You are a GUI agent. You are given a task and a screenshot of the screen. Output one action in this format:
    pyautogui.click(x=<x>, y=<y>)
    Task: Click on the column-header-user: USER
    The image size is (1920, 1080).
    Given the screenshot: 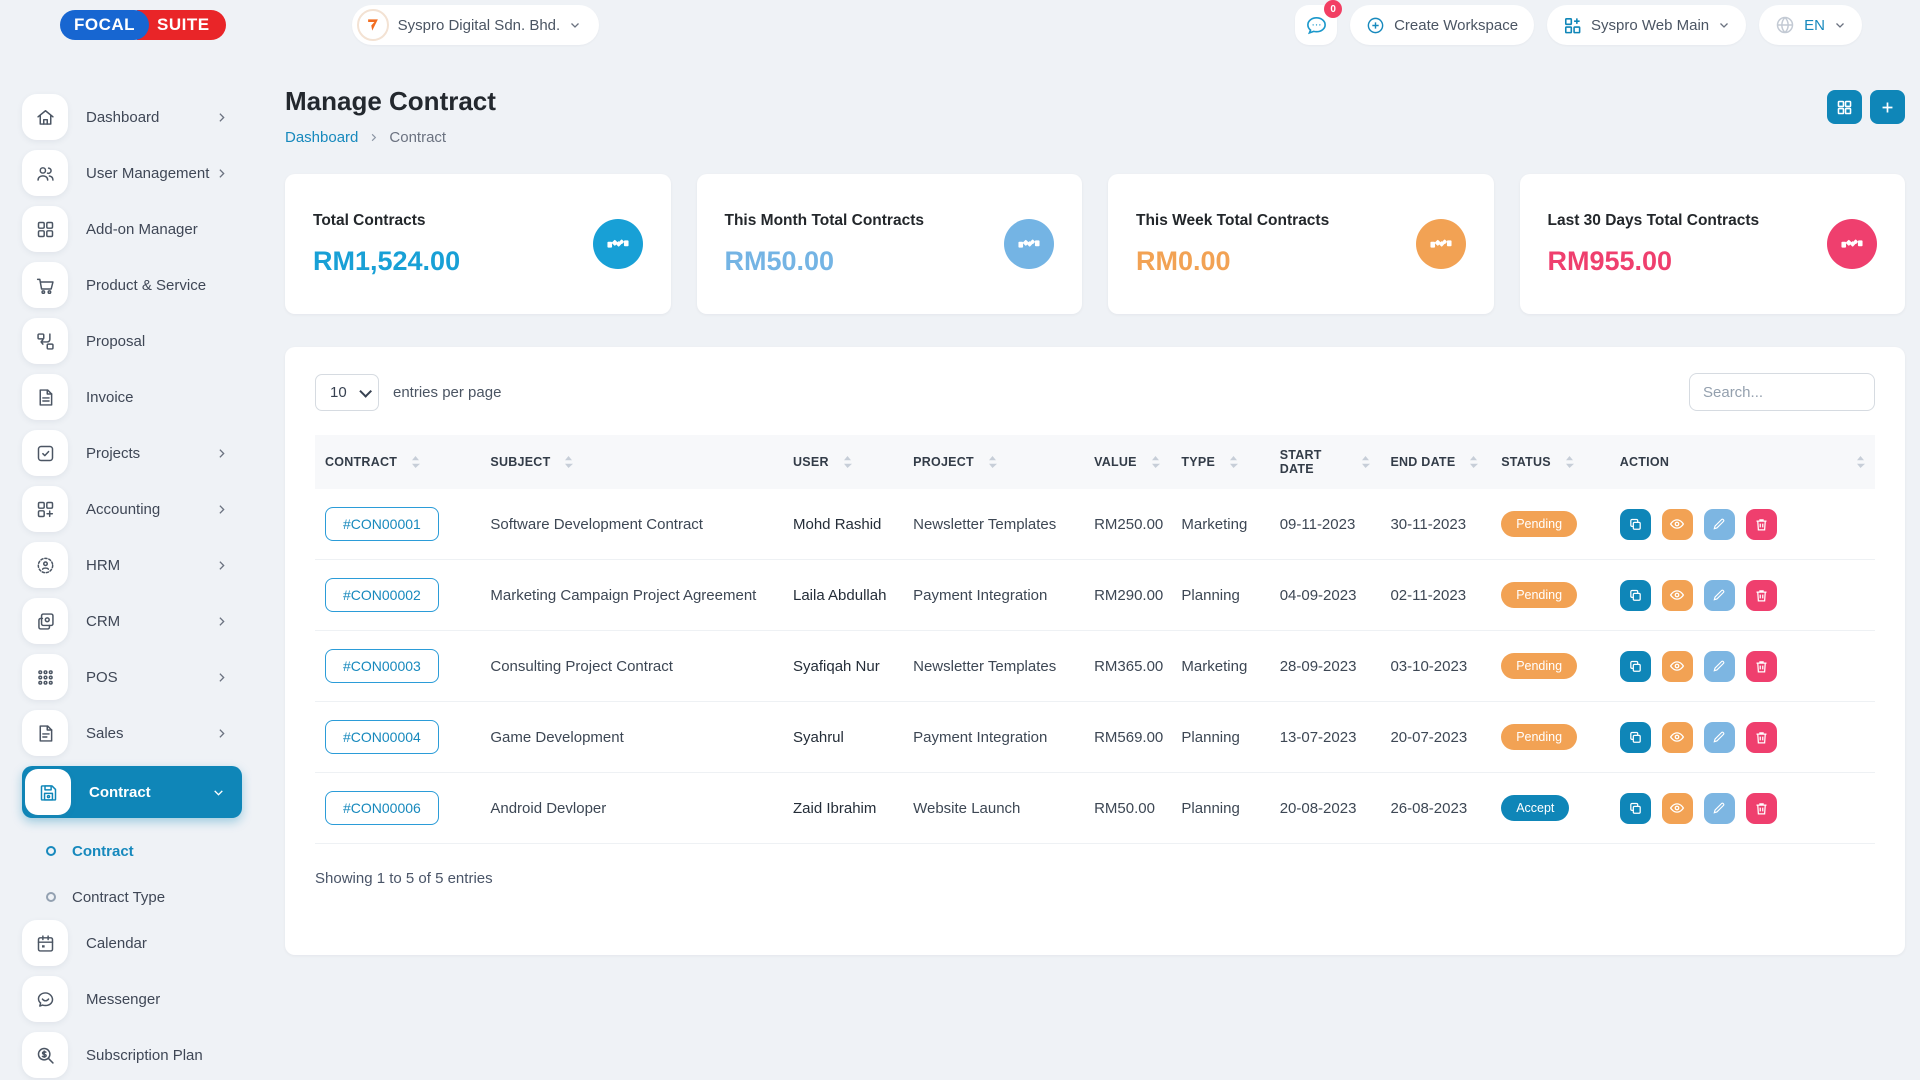 What is the action you would take?
    pyautogui.click(x=843, y=462)
    